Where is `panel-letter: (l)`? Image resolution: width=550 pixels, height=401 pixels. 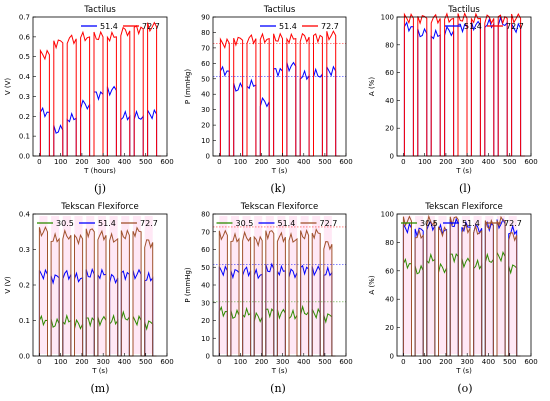 panel-letter: (l) is located at coordinates (465, 188).